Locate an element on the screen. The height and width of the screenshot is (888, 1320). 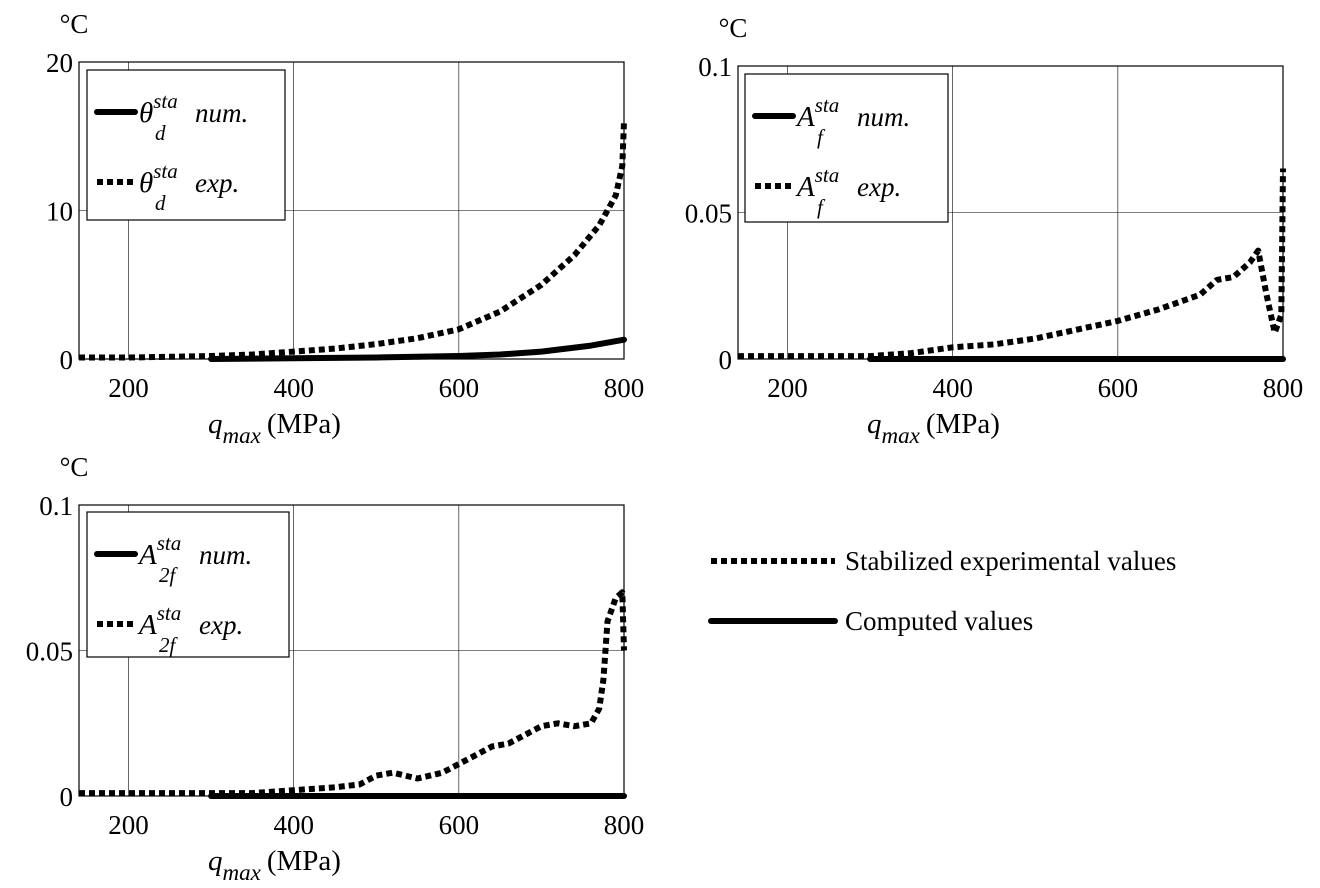
legend-label-computed: Computed values is located at coordinates (939, 621).